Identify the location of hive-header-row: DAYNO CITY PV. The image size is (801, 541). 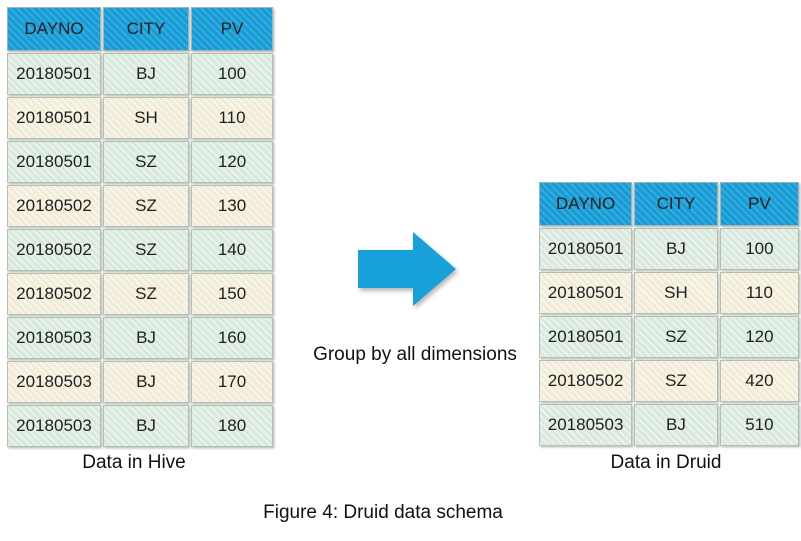
(140, 29).